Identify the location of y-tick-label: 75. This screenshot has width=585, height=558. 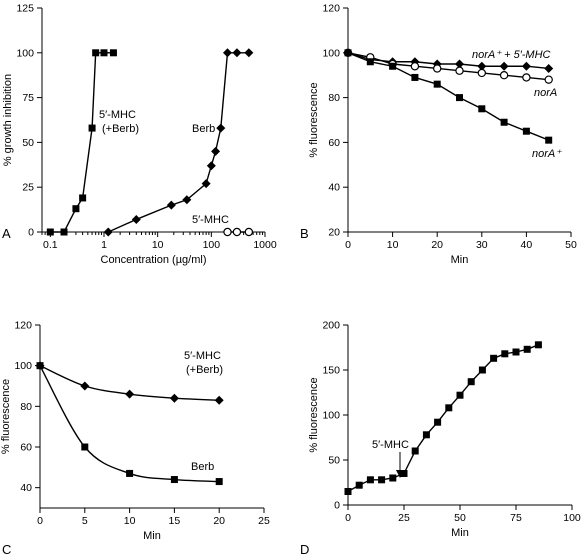
(28, 98).